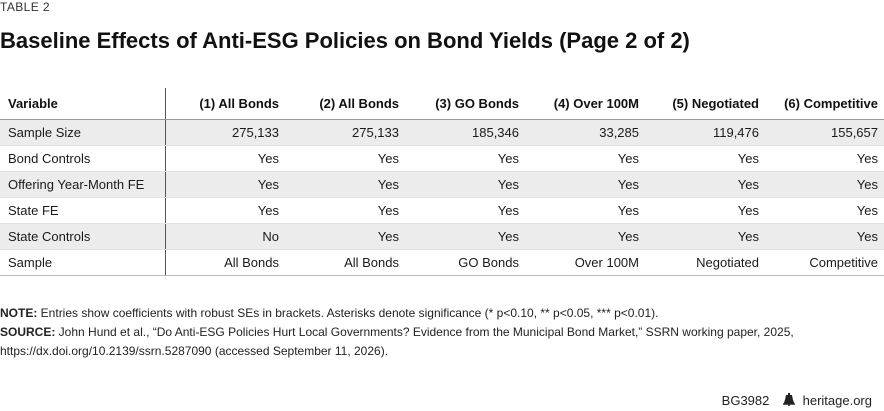 The height and width of the screenshot is (411, 884). Describe the element at coordinates (824, 104) in the screenshot. I see `column-header: (6) Competitive` at that location.